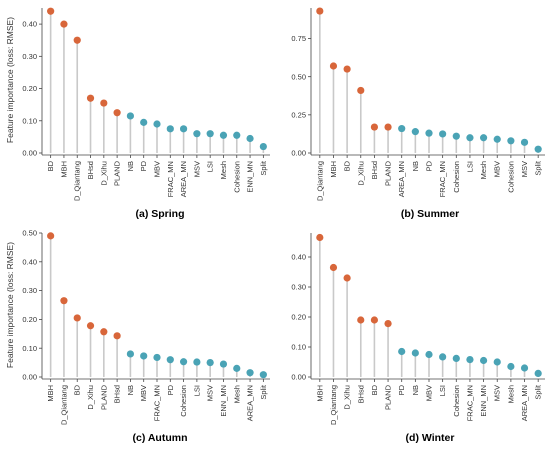 The image size is (550, 450). Describe the element at coordinates (430, 214) in the screenshot. I see `panel-caption: (b) Summer` at that location.